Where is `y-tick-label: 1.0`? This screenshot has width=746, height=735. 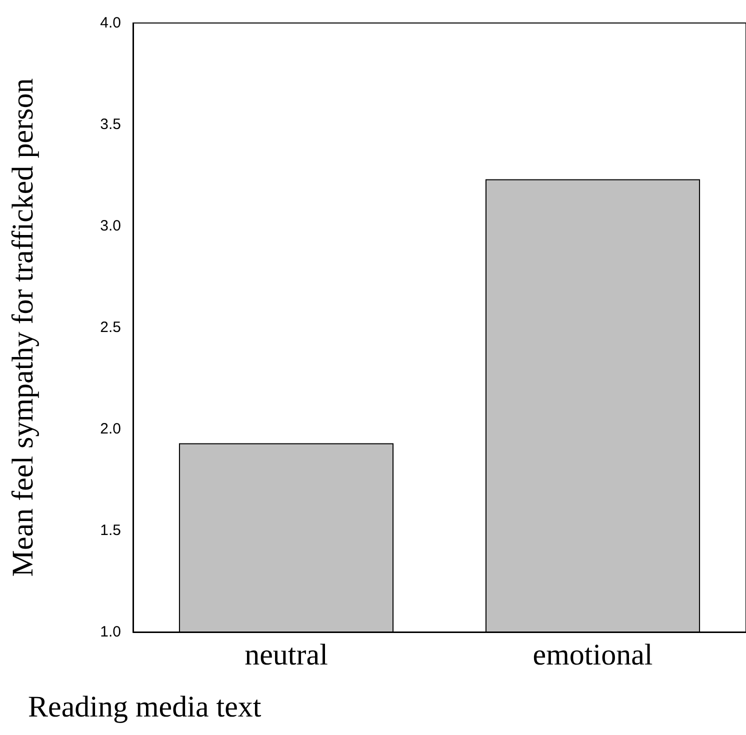
y-tick-label: 1.0 is located at coordinates (110, 632).